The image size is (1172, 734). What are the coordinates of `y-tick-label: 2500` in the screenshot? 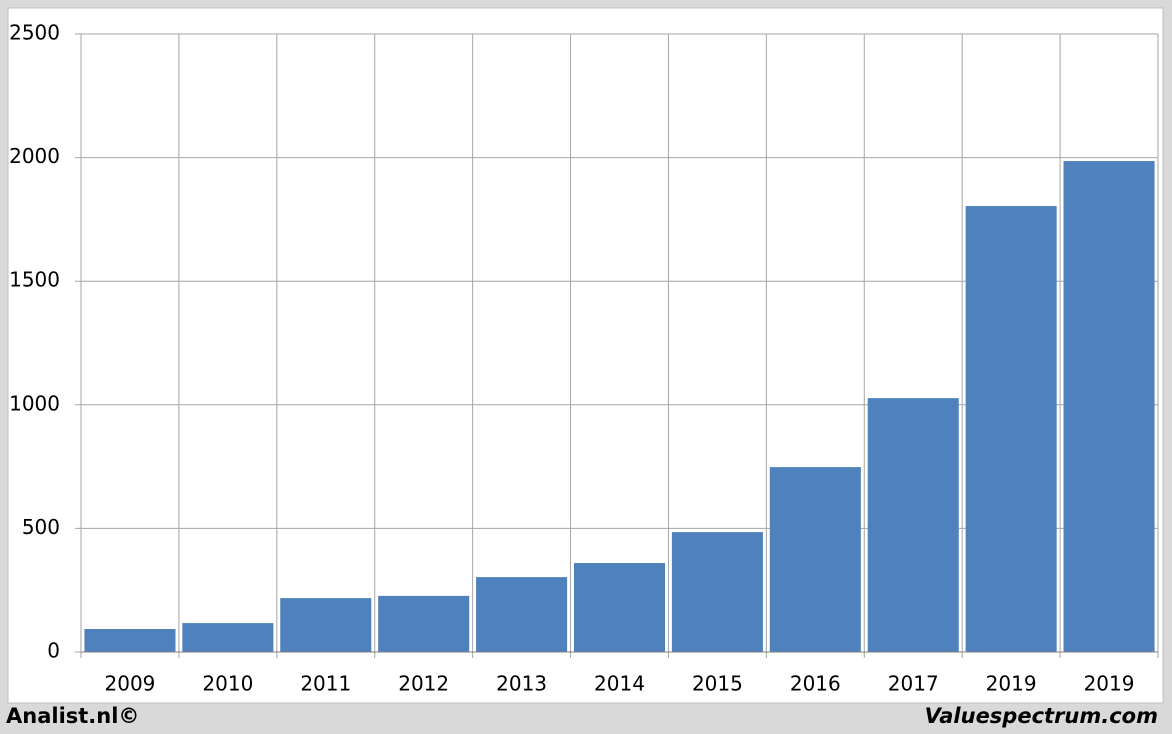 It's located at (34, 33).